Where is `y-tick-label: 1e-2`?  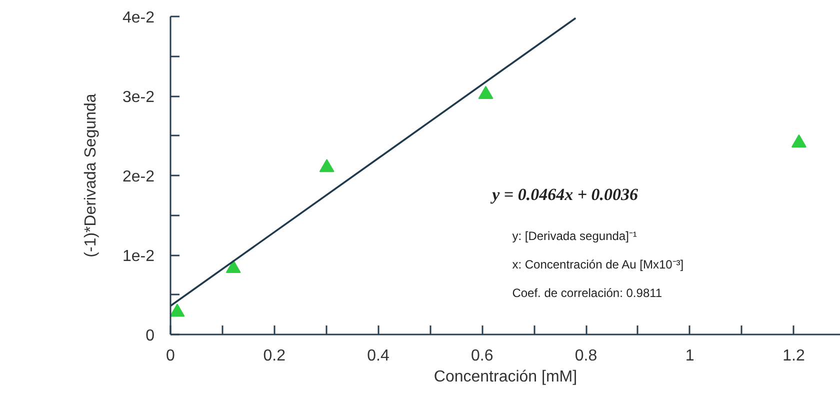
y-tick-label: 1e-2 is located at coordinates (138, 256).